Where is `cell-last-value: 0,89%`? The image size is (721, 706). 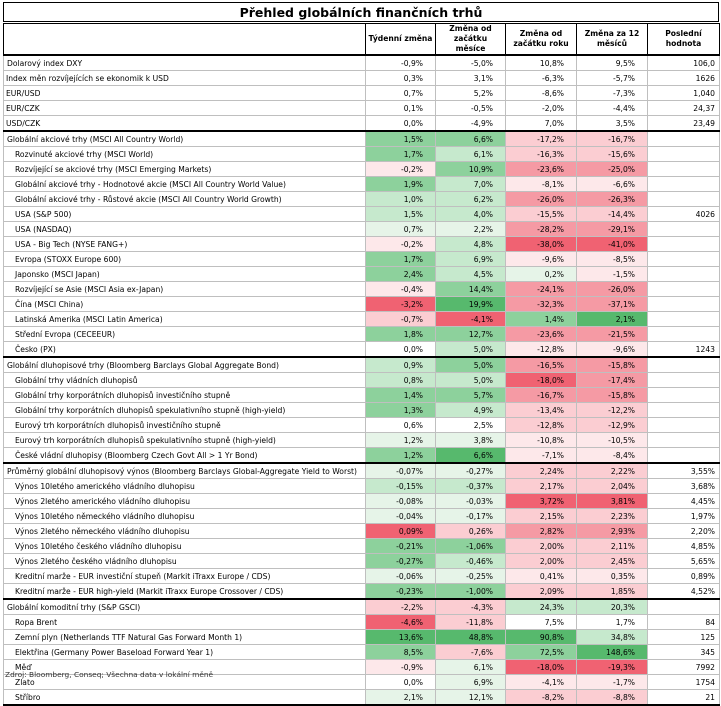
cell-last-value: 0,89% is located at coordinates (683, 576).